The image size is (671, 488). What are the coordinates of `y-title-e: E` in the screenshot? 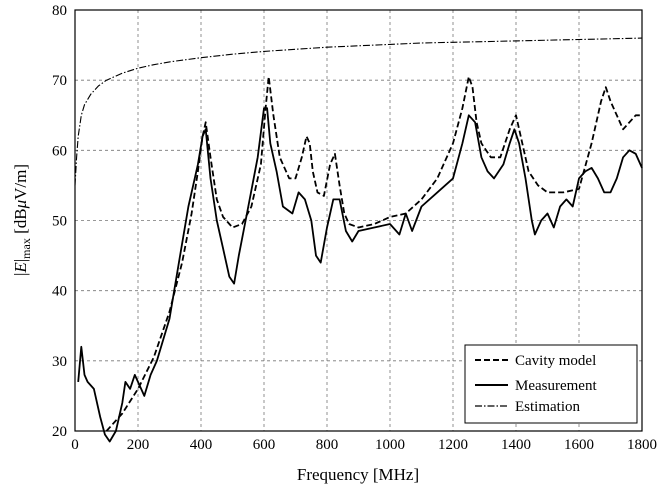 It's located at (20, 268).